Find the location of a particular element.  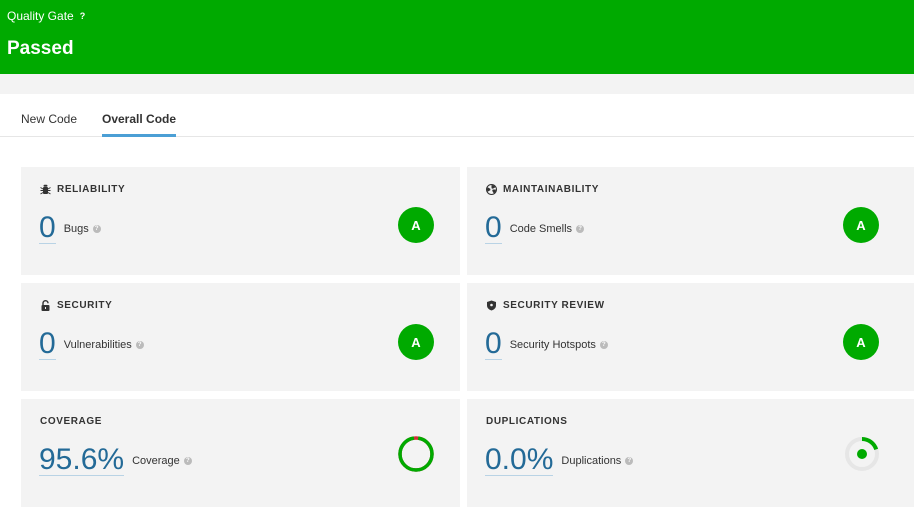

duplications-gauge-dot is located at coordinates (862, 454).